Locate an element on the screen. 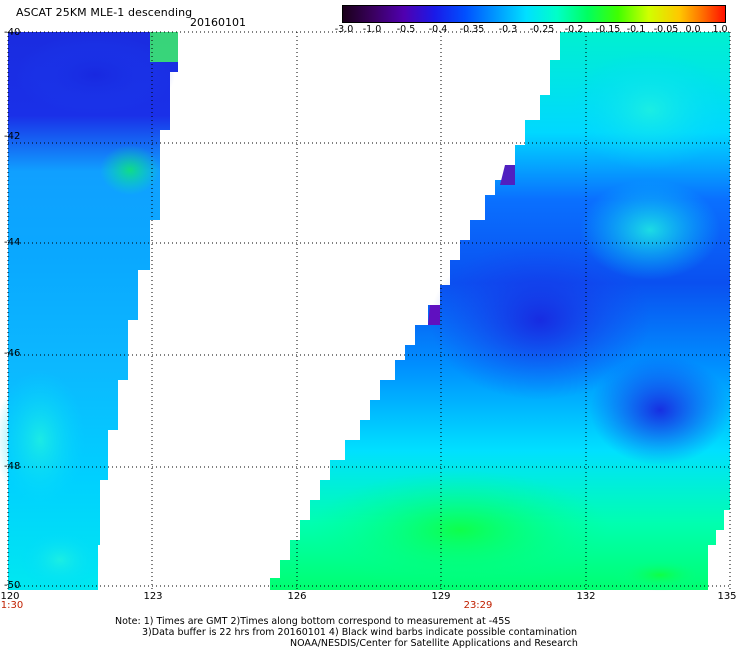 The height and width of the screenshot is (650, 740). colorbar-label: -3.0 is located at coordinates (344, 29).